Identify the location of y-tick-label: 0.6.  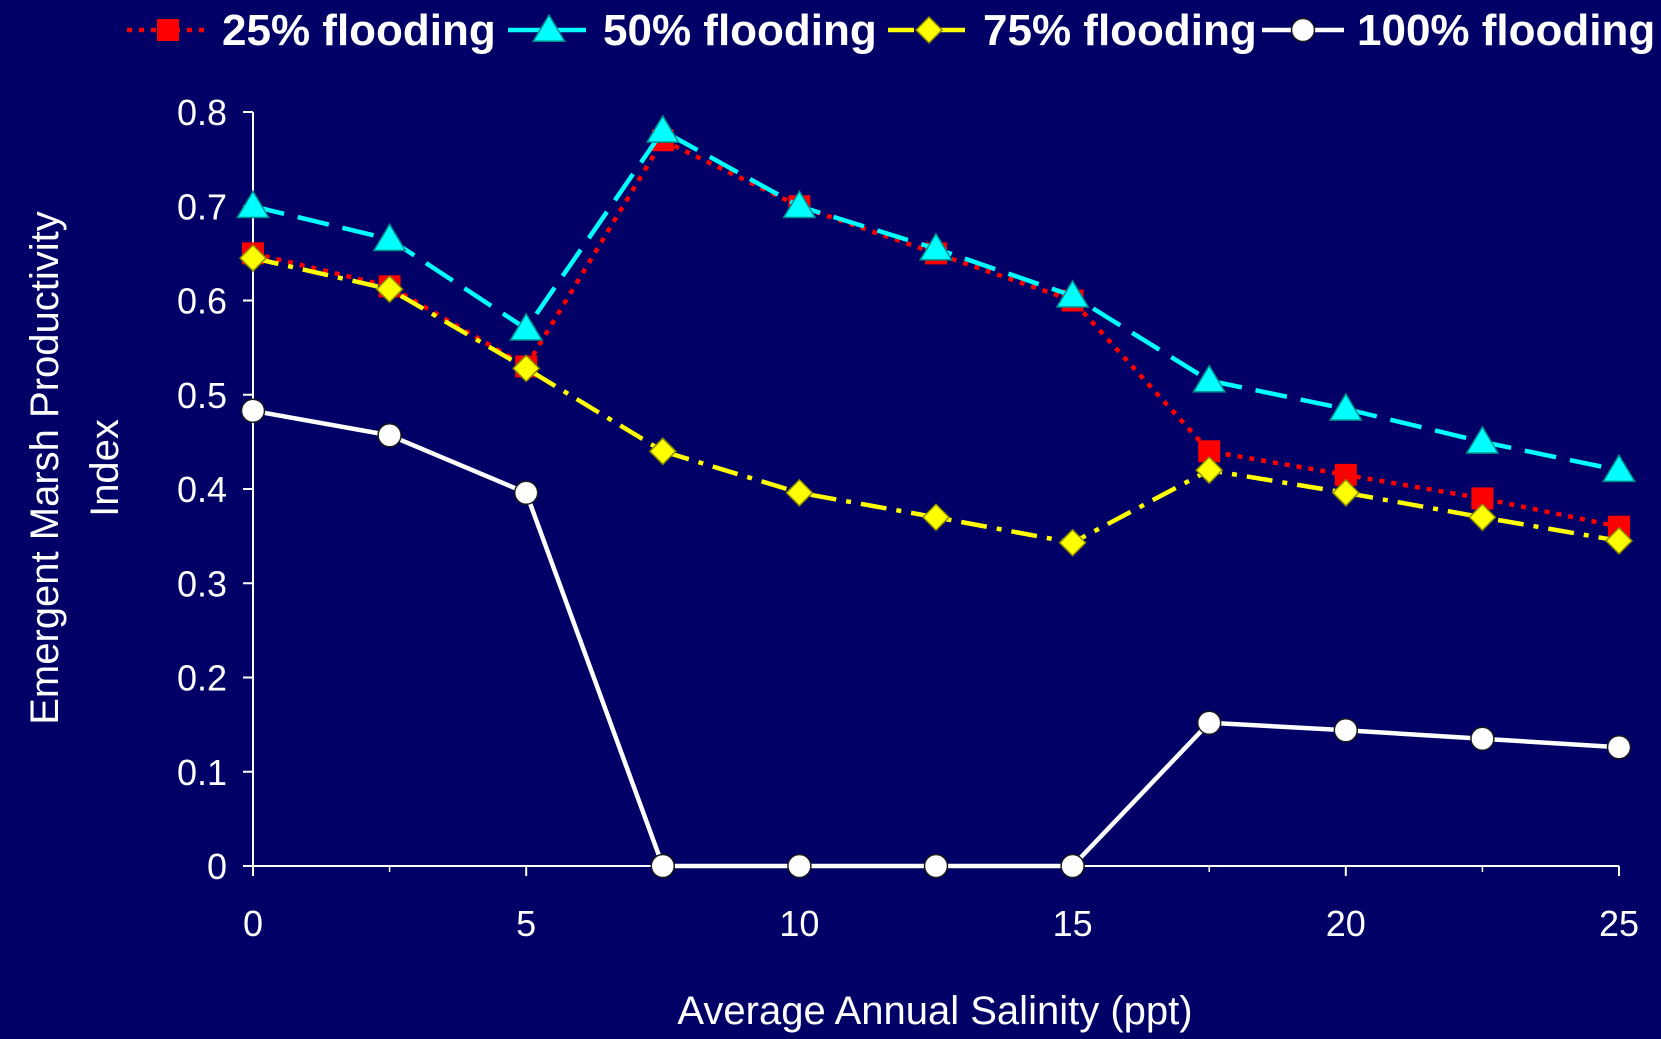
(202, 301).